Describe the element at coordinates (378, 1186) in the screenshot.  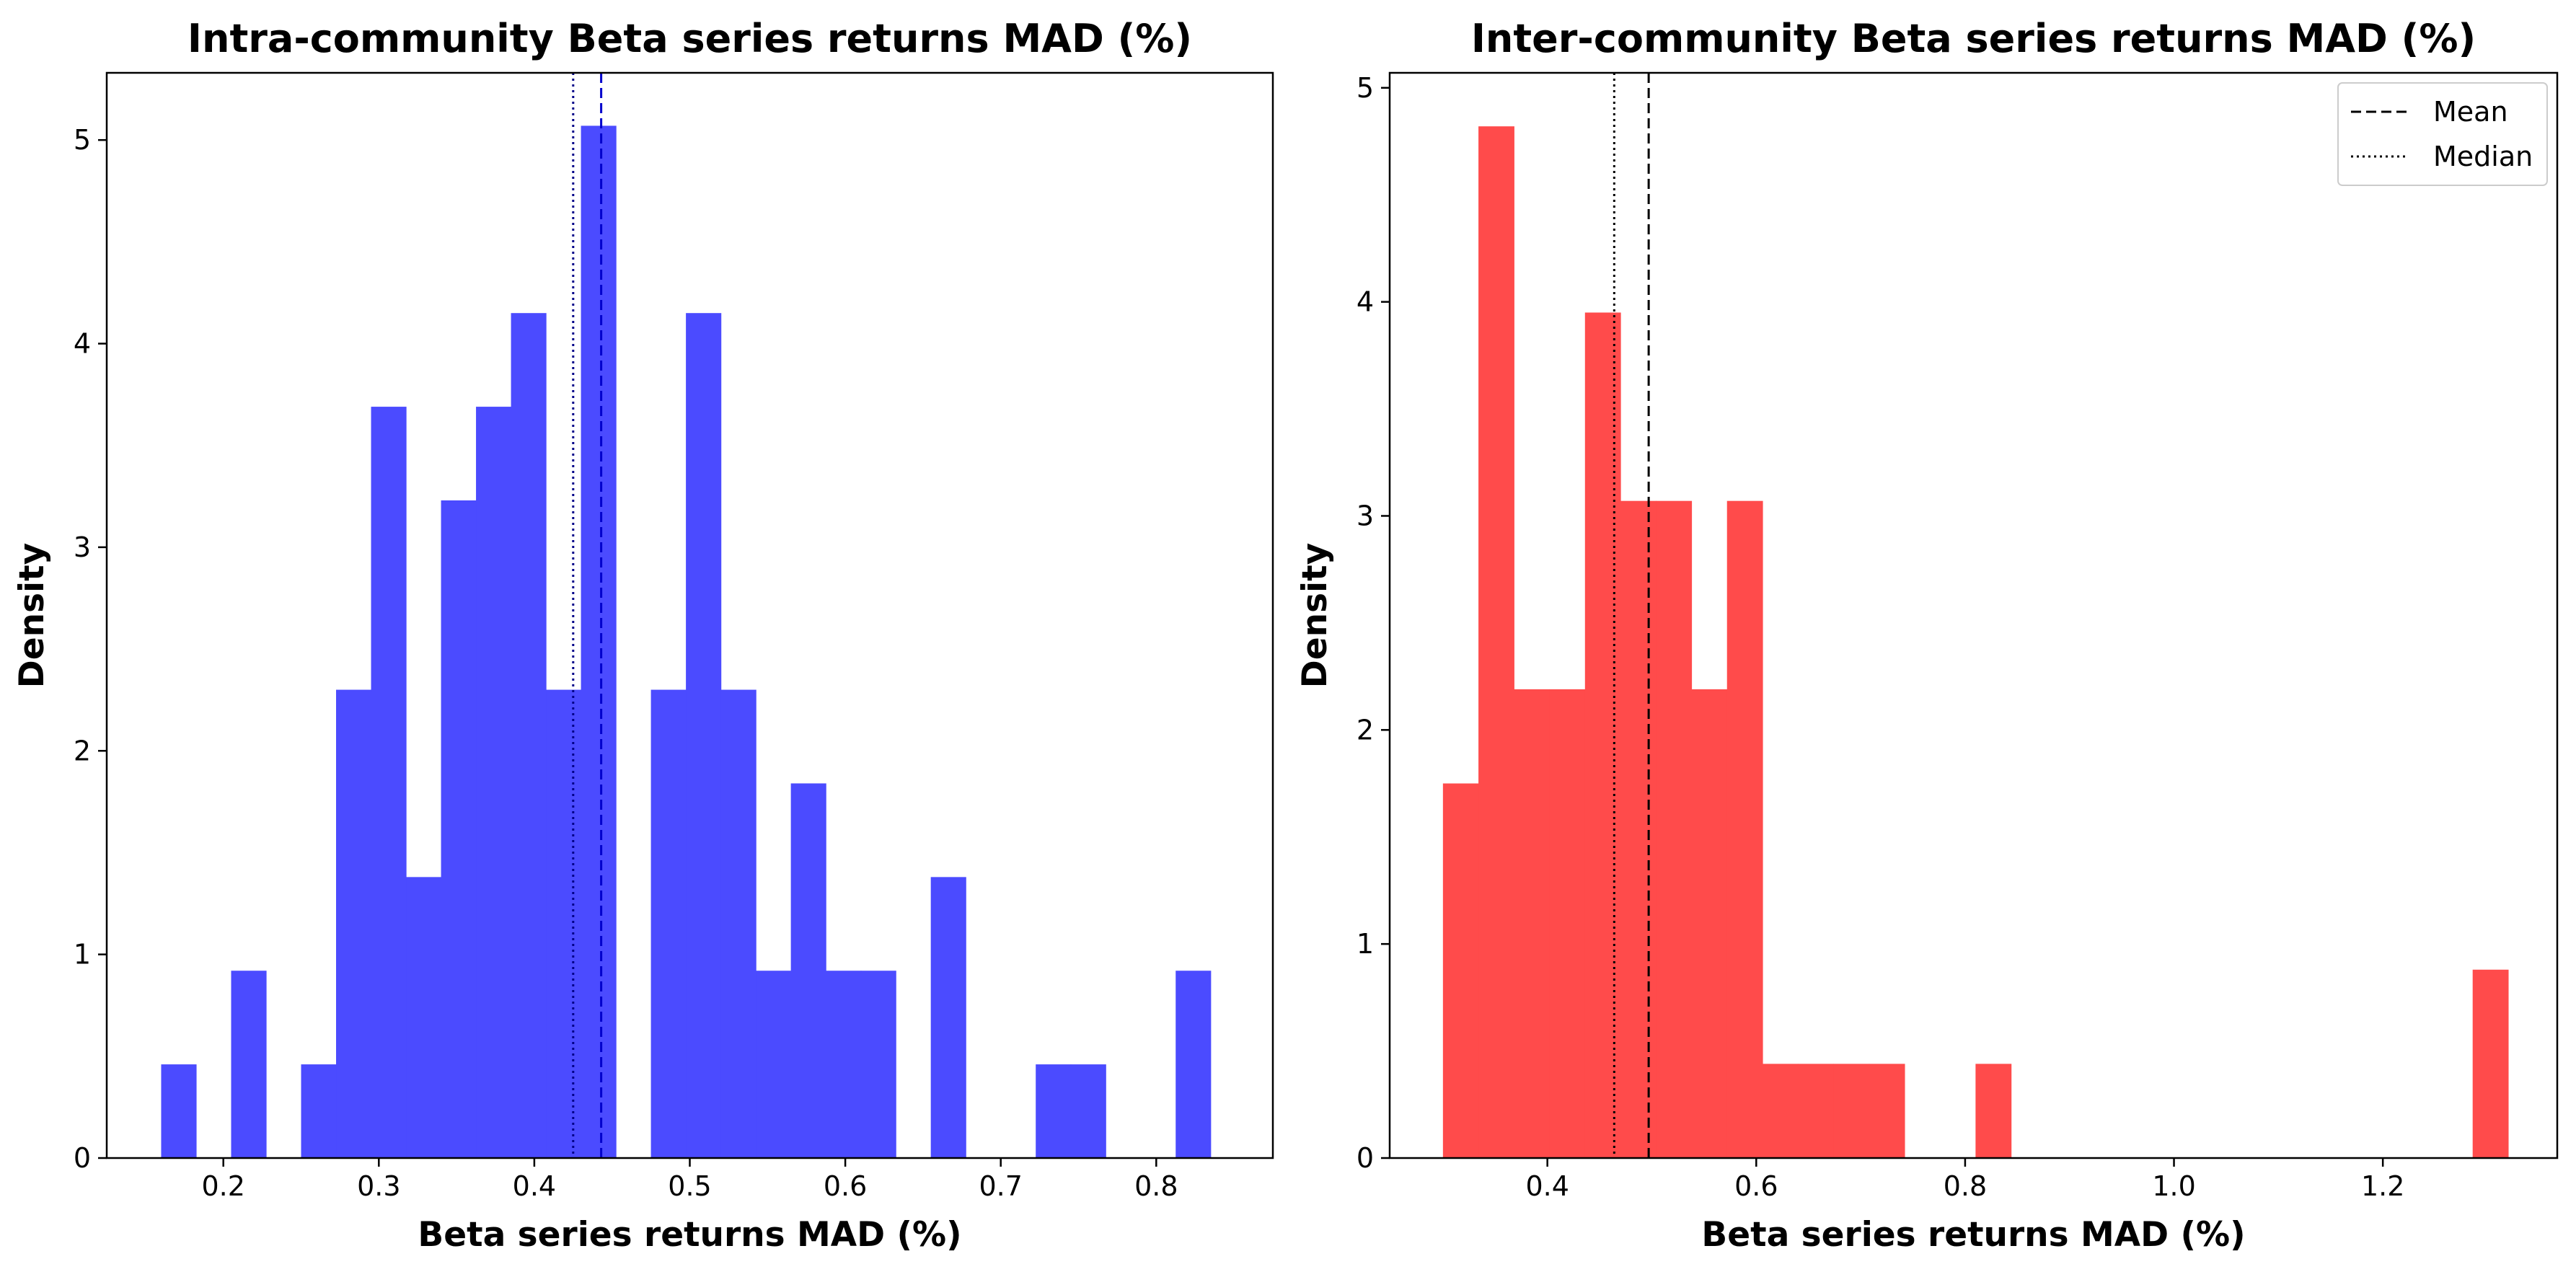
I see `x-tick-label: 0.3` at that location.